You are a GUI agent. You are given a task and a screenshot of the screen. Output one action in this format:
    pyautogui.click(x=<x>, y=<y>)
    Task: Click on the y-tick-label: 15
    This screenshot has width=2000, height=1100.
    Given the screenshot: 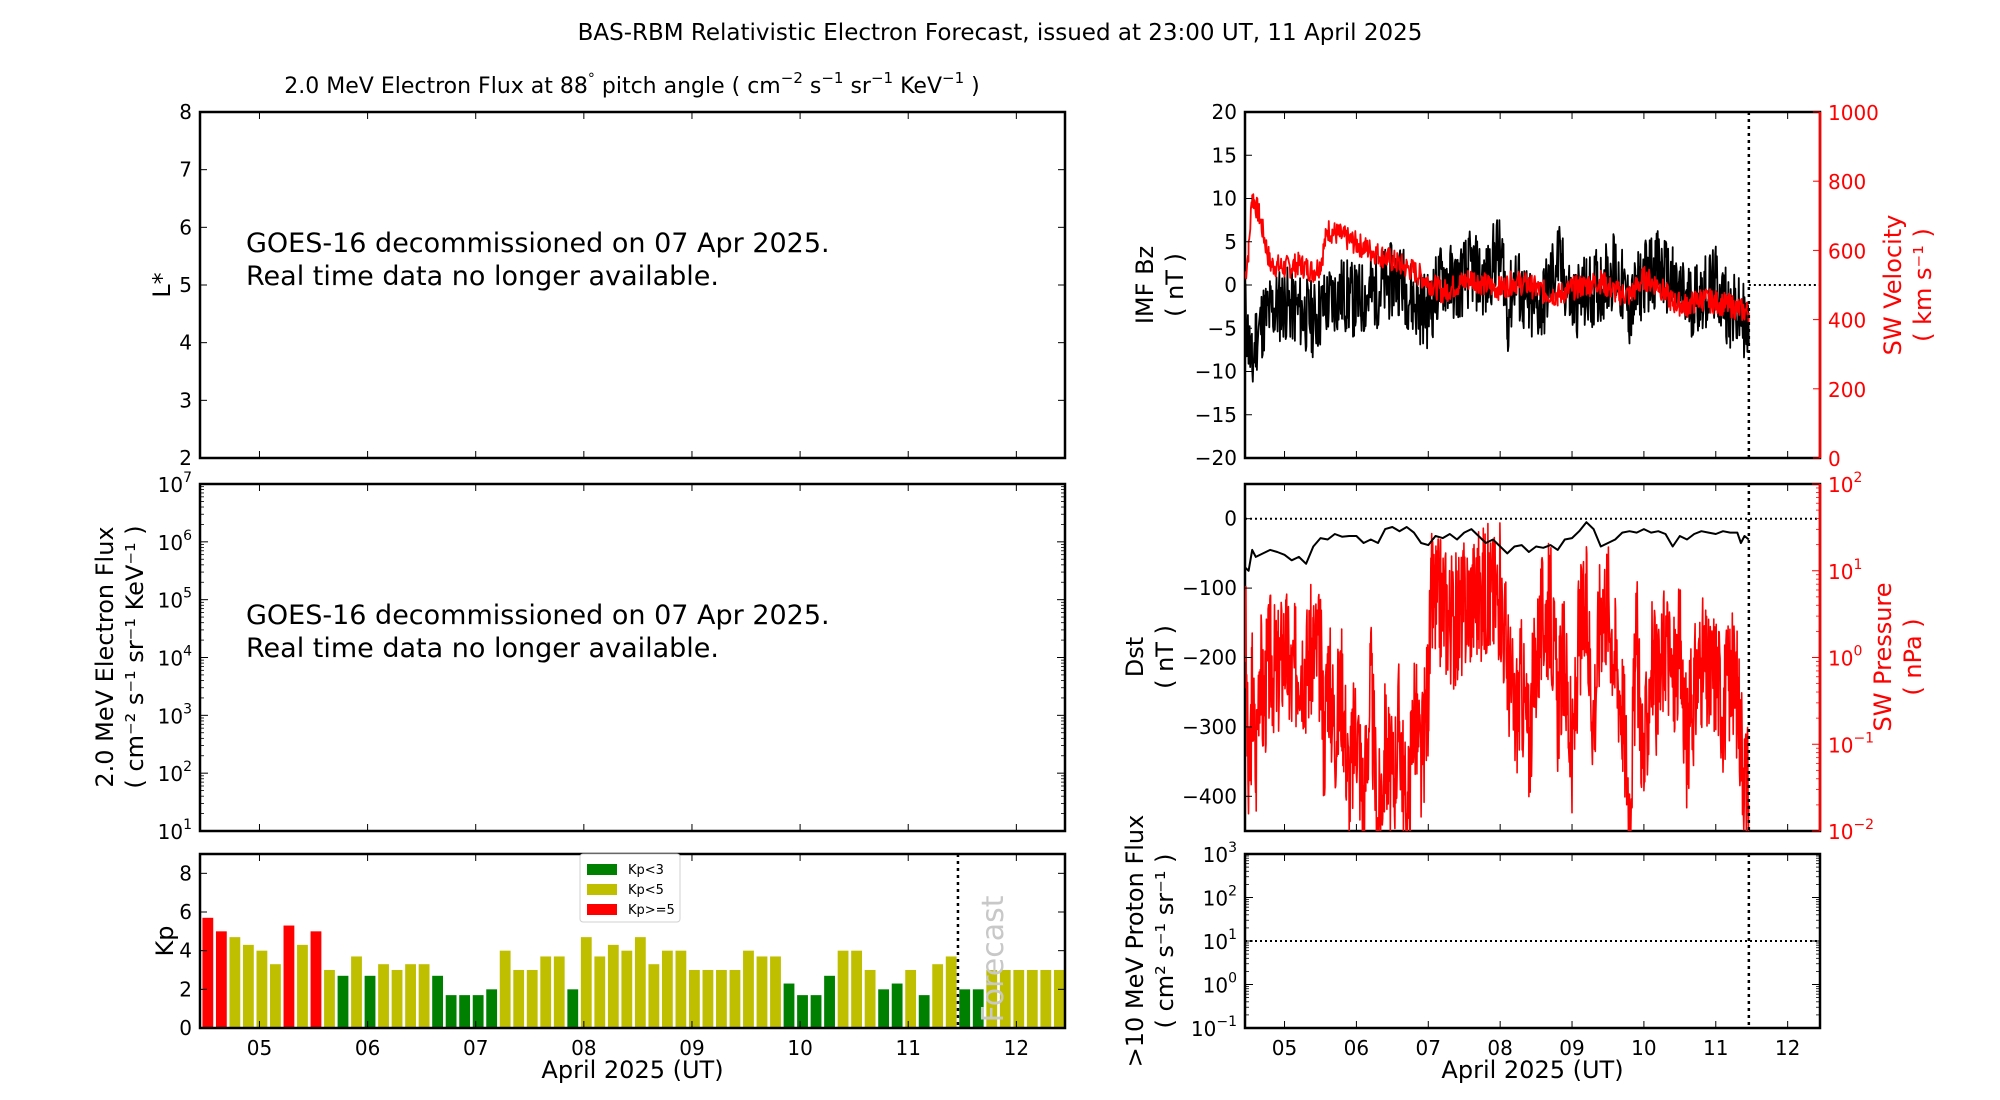 What is the action you would take?
    pyautogui.click(x=1224, y=155)
    